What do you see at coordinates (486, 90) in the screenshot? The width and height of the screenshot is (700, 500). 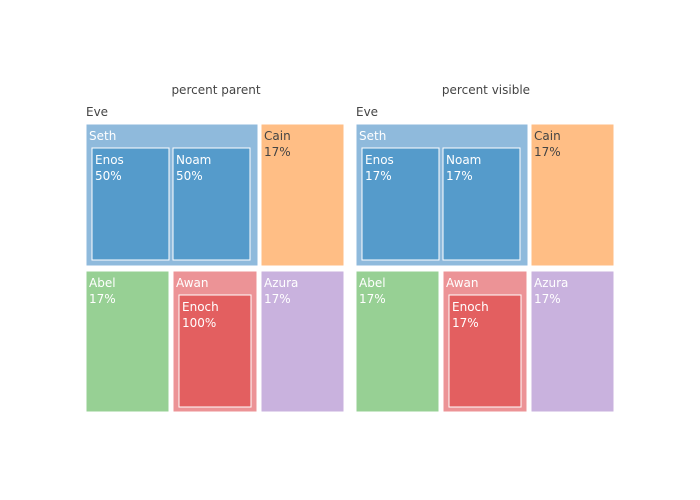 I see `chart-title: percent visible` at bounding box center [486, 90].